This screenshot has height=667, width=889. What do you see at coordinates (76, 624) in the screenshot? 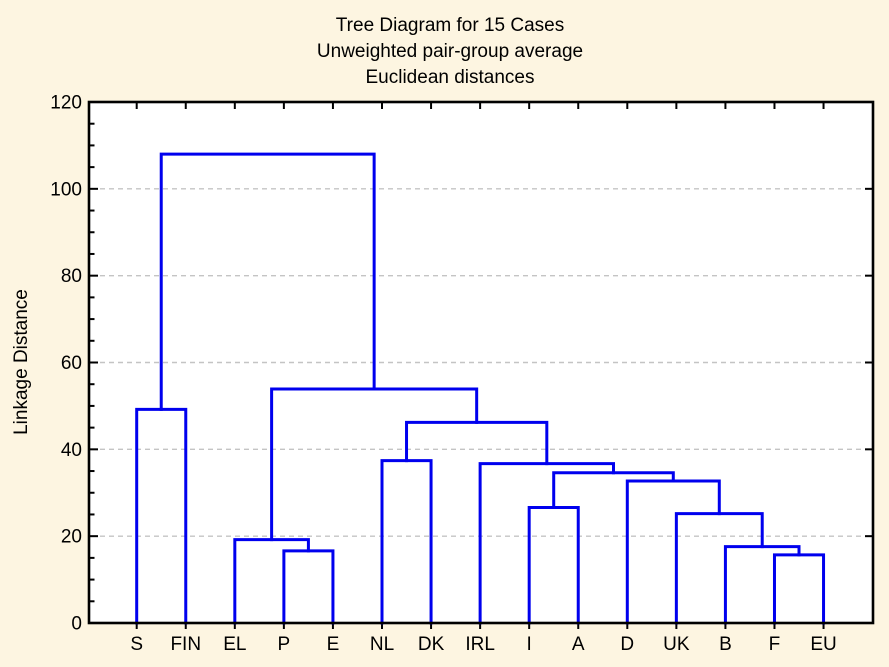
I see `y-tick-label: 0` at bounding box center [76, 624].